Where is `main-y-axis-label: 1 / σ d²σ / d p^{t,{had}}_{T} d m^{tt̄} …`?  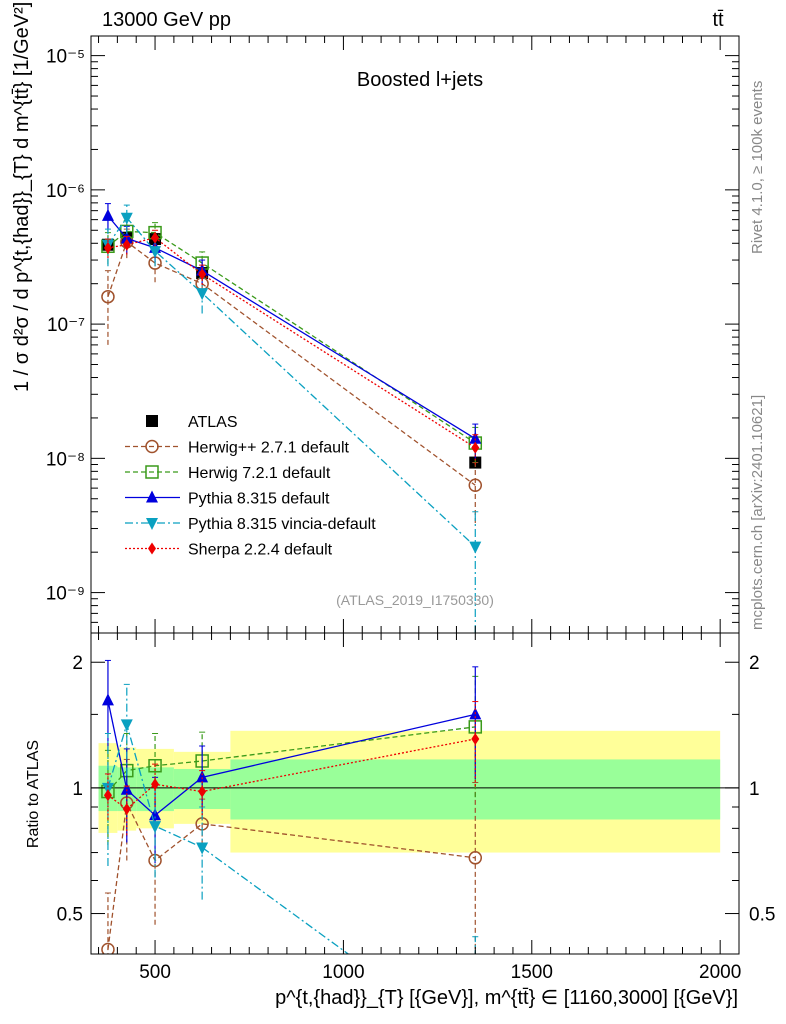
main-y-axis-label: 1 / σ d²σ / d p^{t,{had}}_{T} d m^{tt̄} … is located at coordinates (22, 197).